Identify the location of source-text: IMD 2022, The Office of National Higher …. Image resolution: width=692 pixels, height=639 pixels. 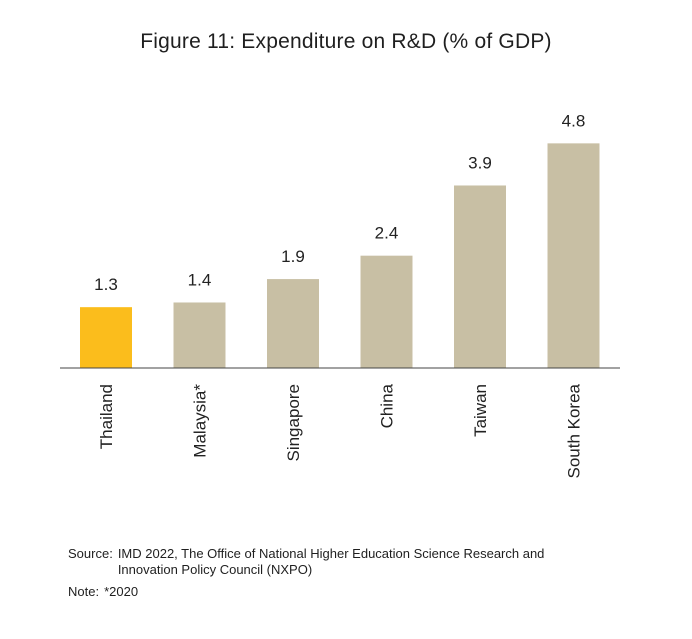
(331, 561).